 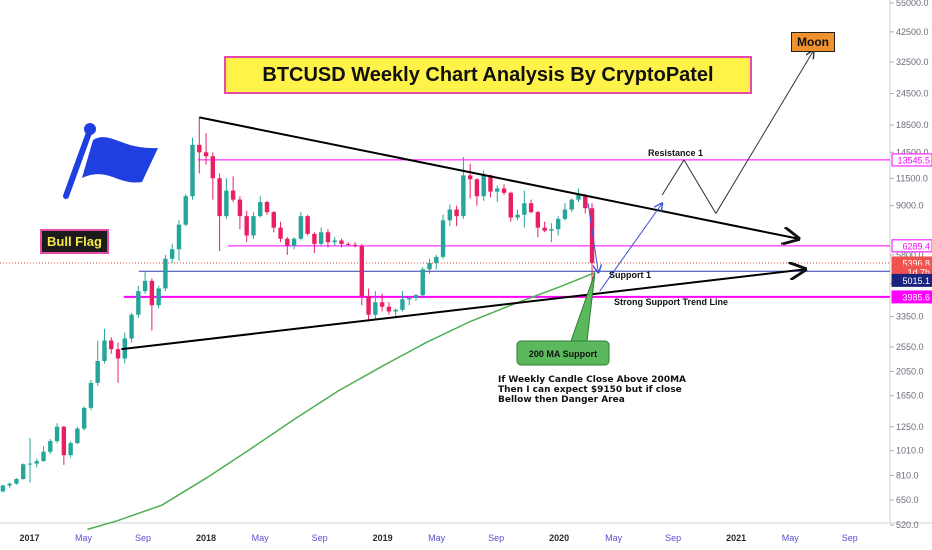 I want to click on price-tick-label: 2050.0, so click(x=910, y=371).